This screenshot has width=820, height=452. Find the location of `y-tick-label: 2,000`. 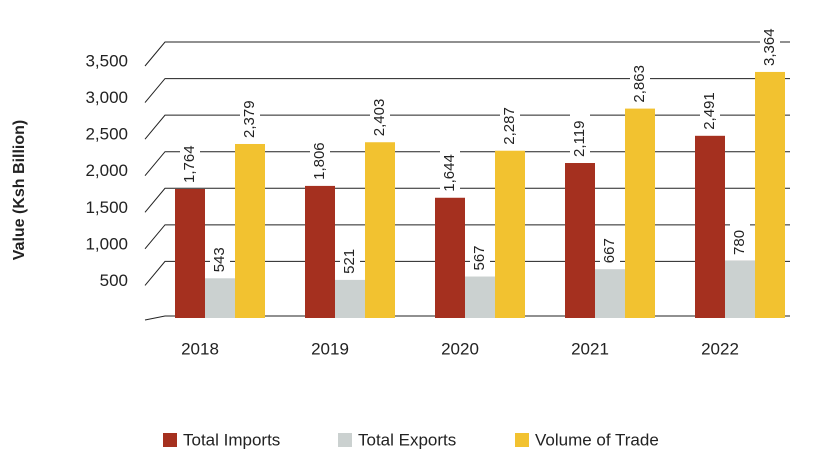

y-tick-label: 2,000 is located at coordinates (106, 170).